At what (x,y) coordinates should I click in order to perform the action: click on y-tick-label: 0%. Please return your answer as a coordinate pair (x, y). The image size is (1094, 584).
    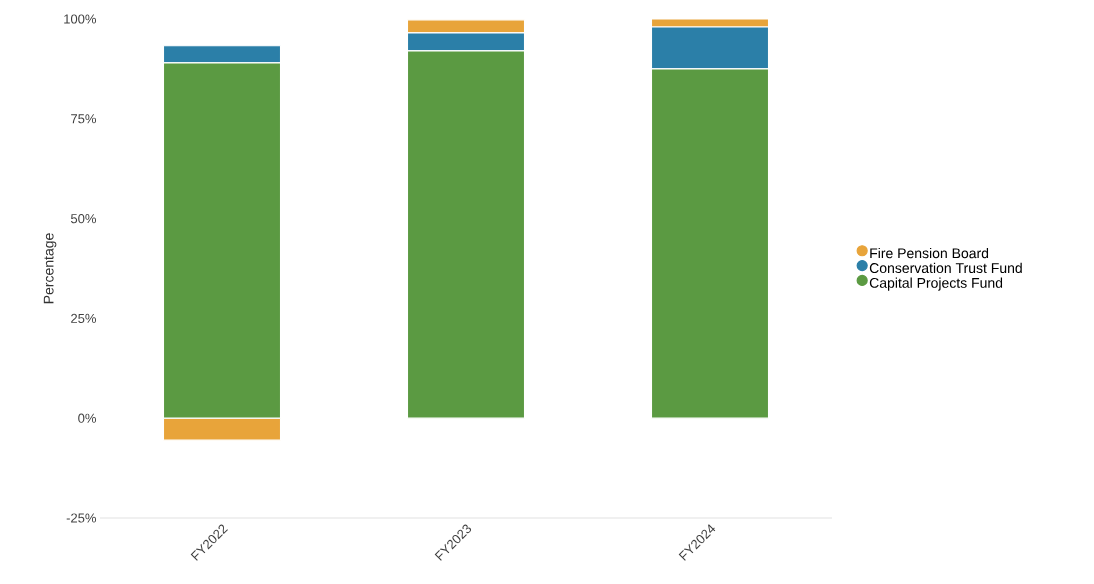
    Looking at the image, I should click on (87, 418).